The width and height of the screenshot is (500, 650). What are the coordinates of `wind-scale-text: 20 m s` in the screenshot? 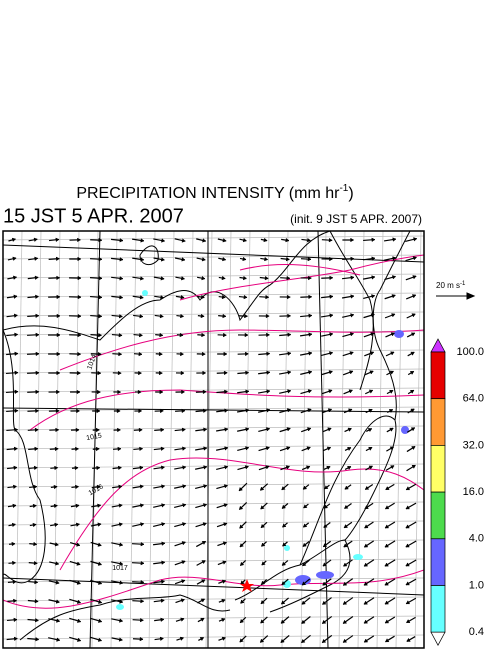 It's located at (448, 285).